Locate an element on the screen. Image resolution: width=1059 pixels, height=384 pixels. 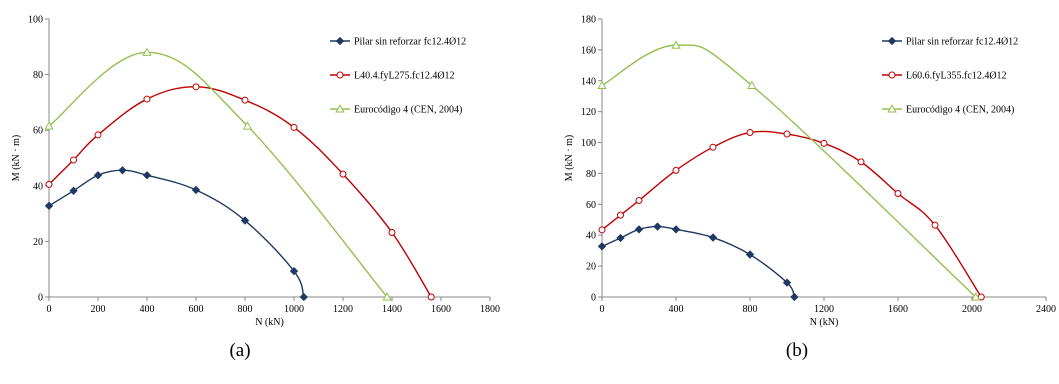
legend-entry: Pilar sin reforzar fc12.4Ø12 is located at coordinates (398, 42).